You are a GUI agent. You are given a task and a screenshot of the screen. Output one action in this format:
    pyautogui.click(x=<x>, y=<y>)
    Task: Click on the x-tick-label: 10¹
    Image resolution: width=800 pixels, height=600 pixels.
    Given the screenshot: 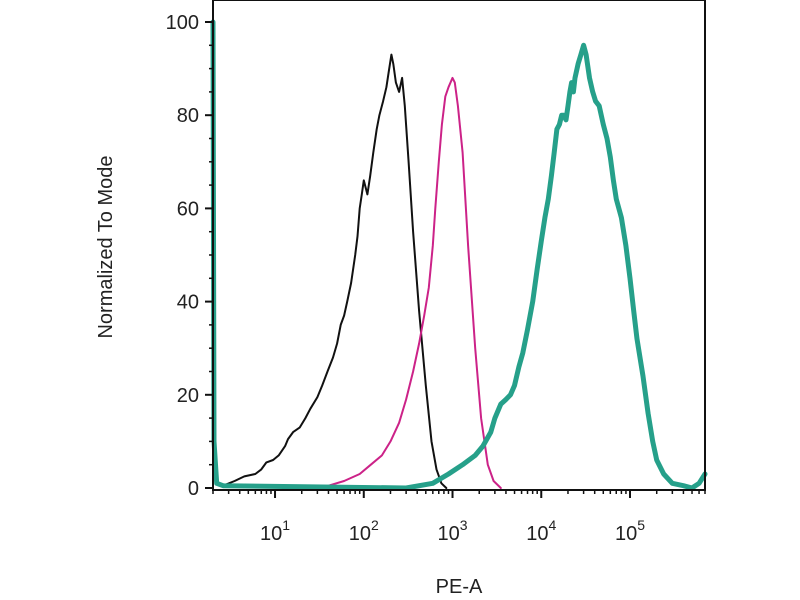 What is the action you would take?
    pyautogui.click(x=275, y=531)
    